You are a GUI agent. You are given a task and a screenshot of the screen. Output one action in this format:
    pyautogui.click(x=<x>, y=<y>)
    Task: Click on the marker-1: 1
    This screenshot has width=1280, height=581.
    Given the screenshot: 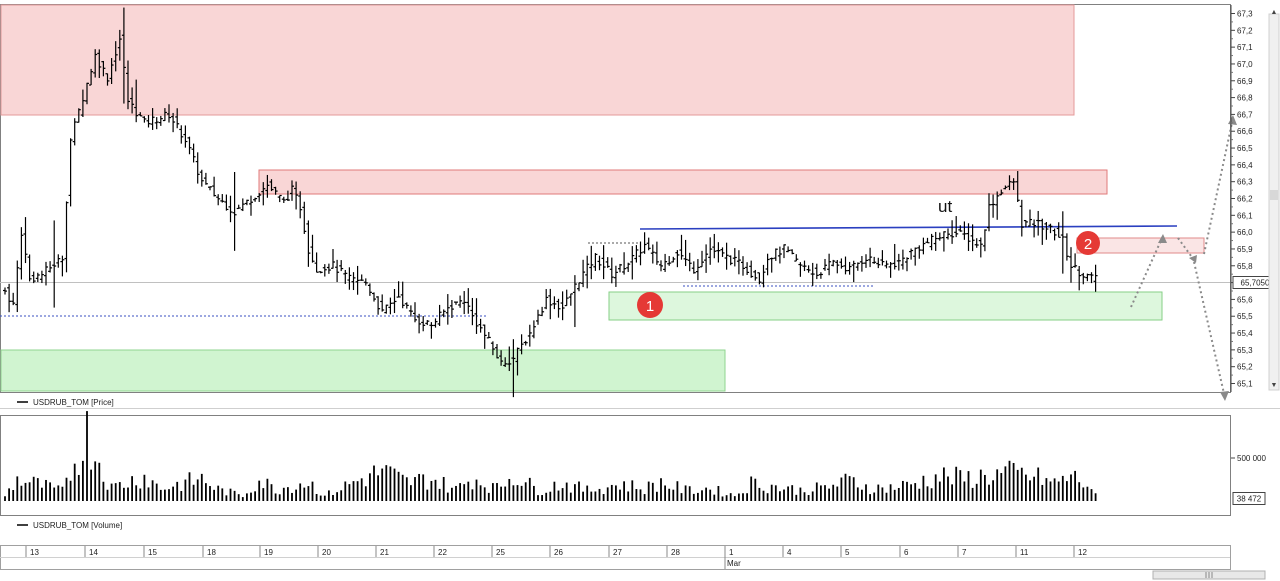 What is the action you would take?
    pyautogui.click(x=650, y=305)
    